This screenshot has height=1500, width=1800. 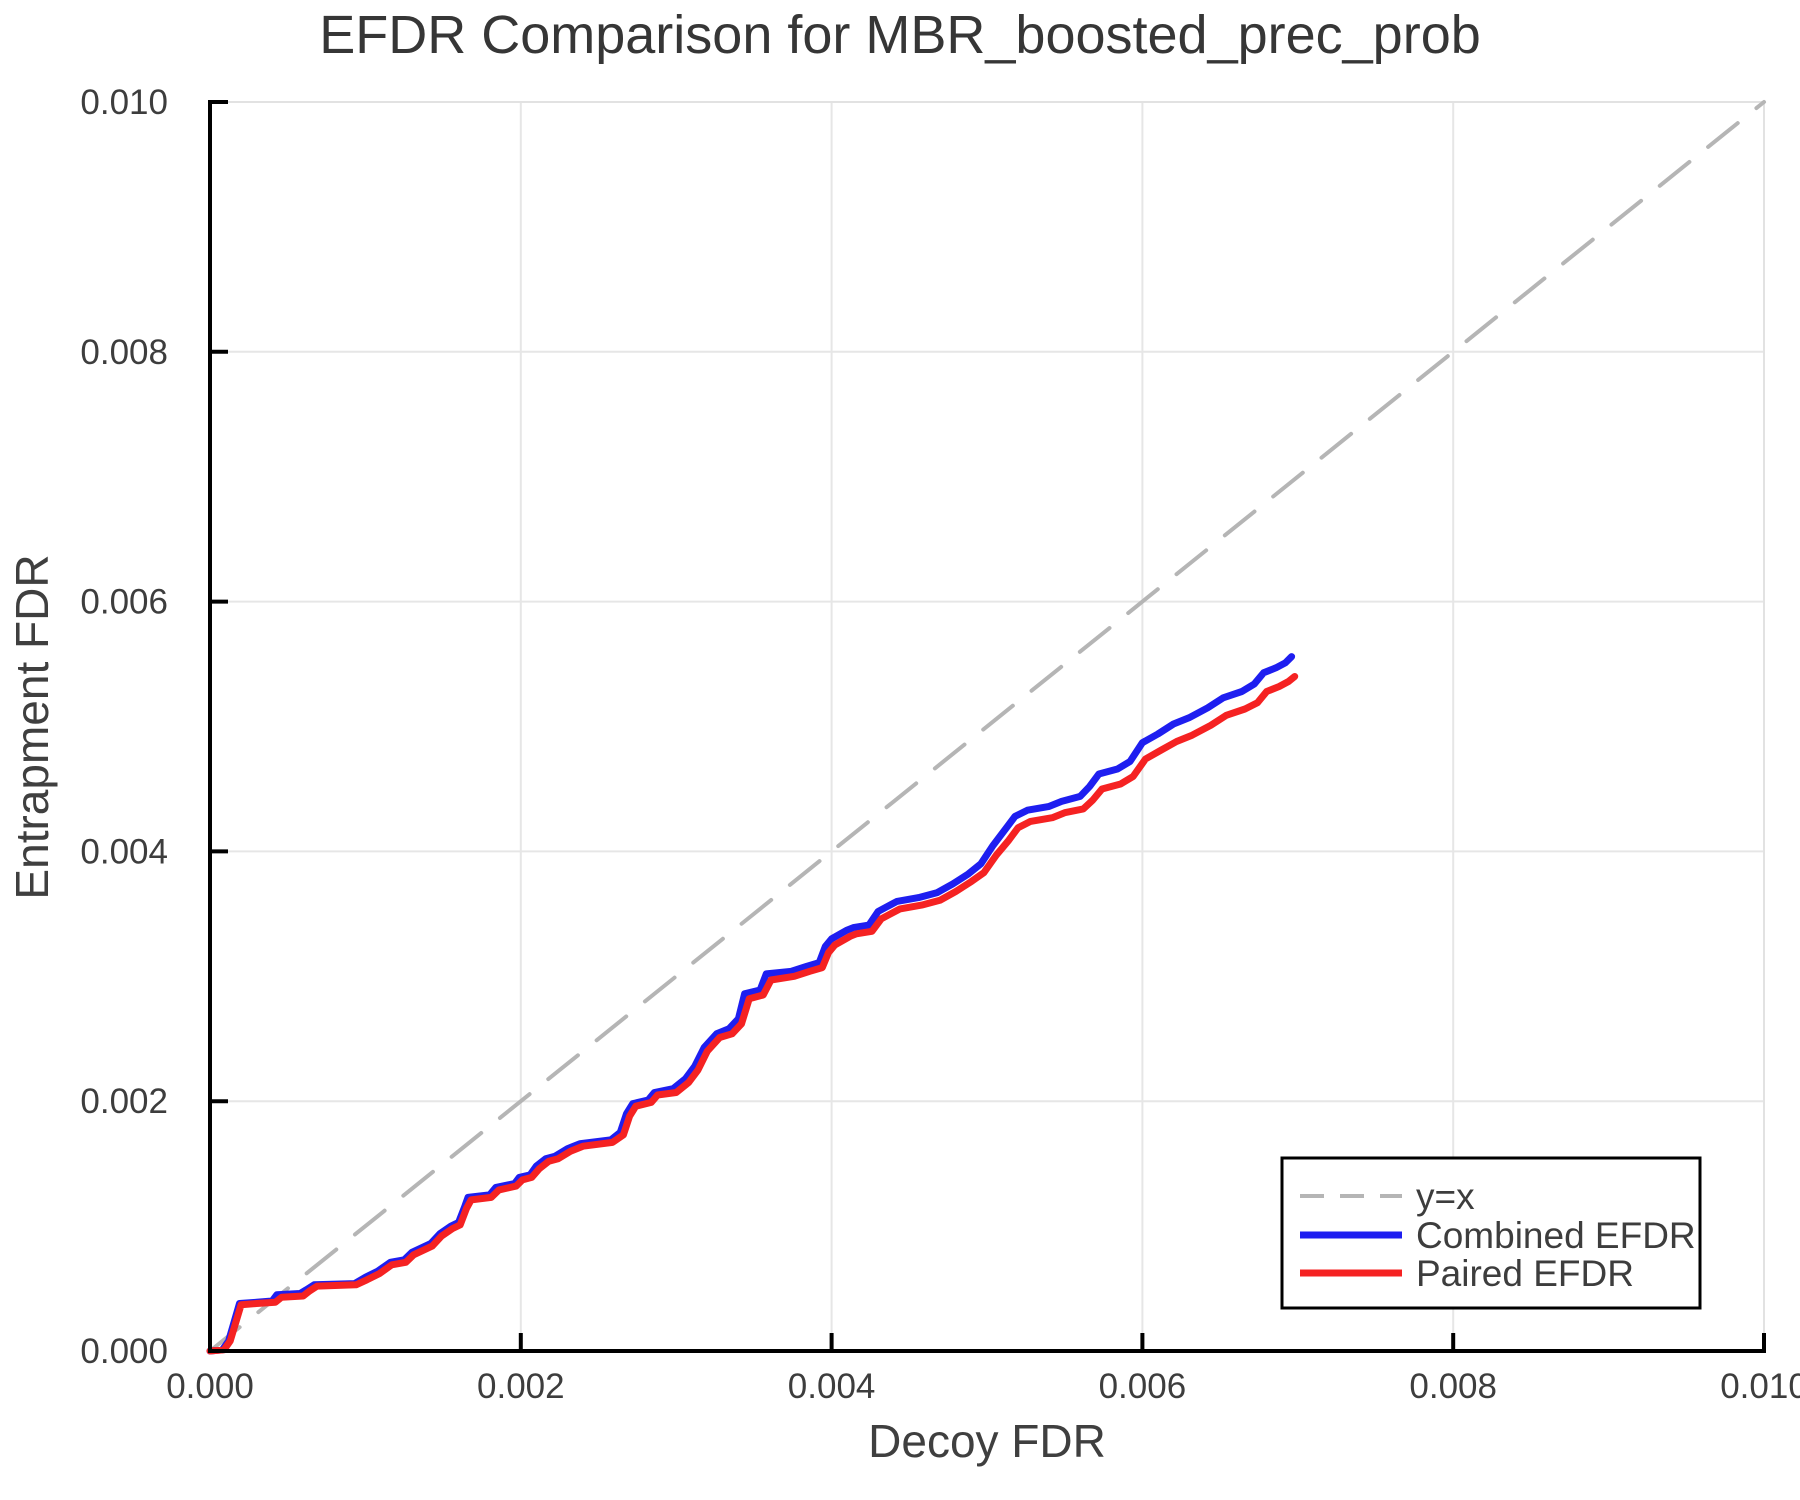 I want to click on y-tick-label: 0.002, so click(x=124, y=1101).